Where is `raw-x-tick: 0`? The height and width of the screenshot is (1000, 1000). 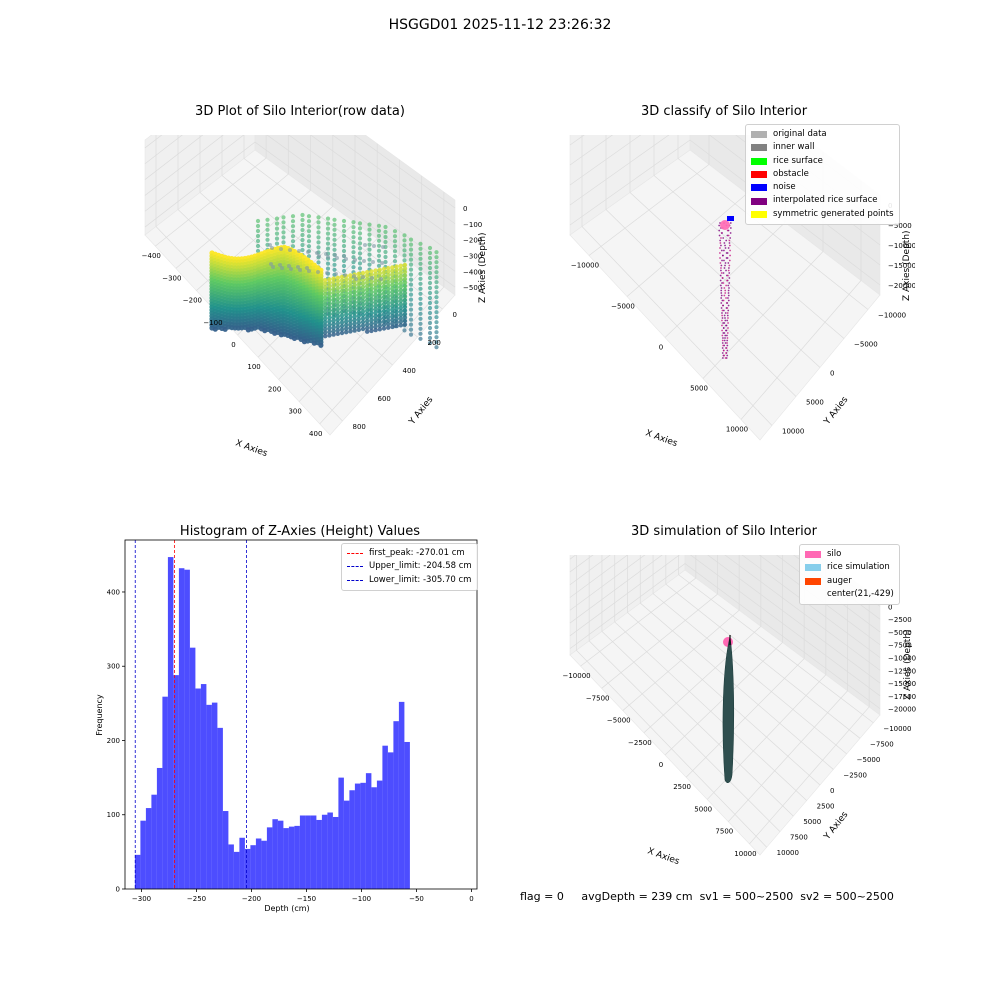 raw-x-tick: 0 is located at coordinates (233, 345).